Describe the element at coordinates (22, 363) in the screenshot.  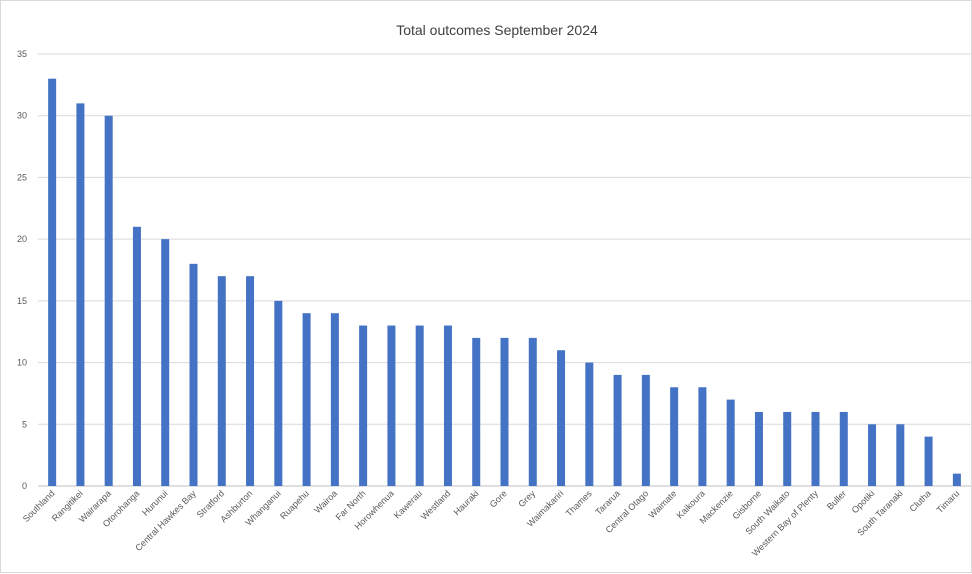
I see `y-tick-label: 10` at that location.